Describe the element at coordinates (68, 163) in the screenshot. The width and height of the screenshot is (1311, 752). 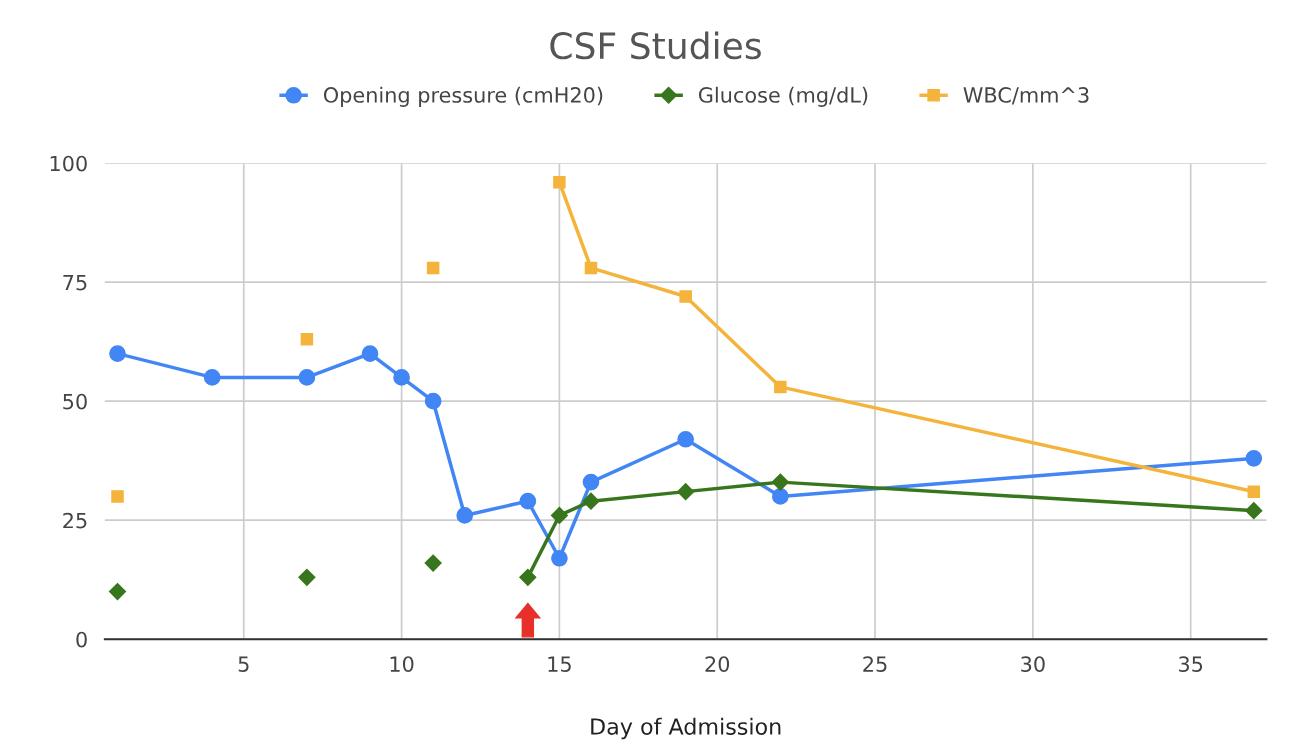
I see `y-tick-label: 100` at that location.